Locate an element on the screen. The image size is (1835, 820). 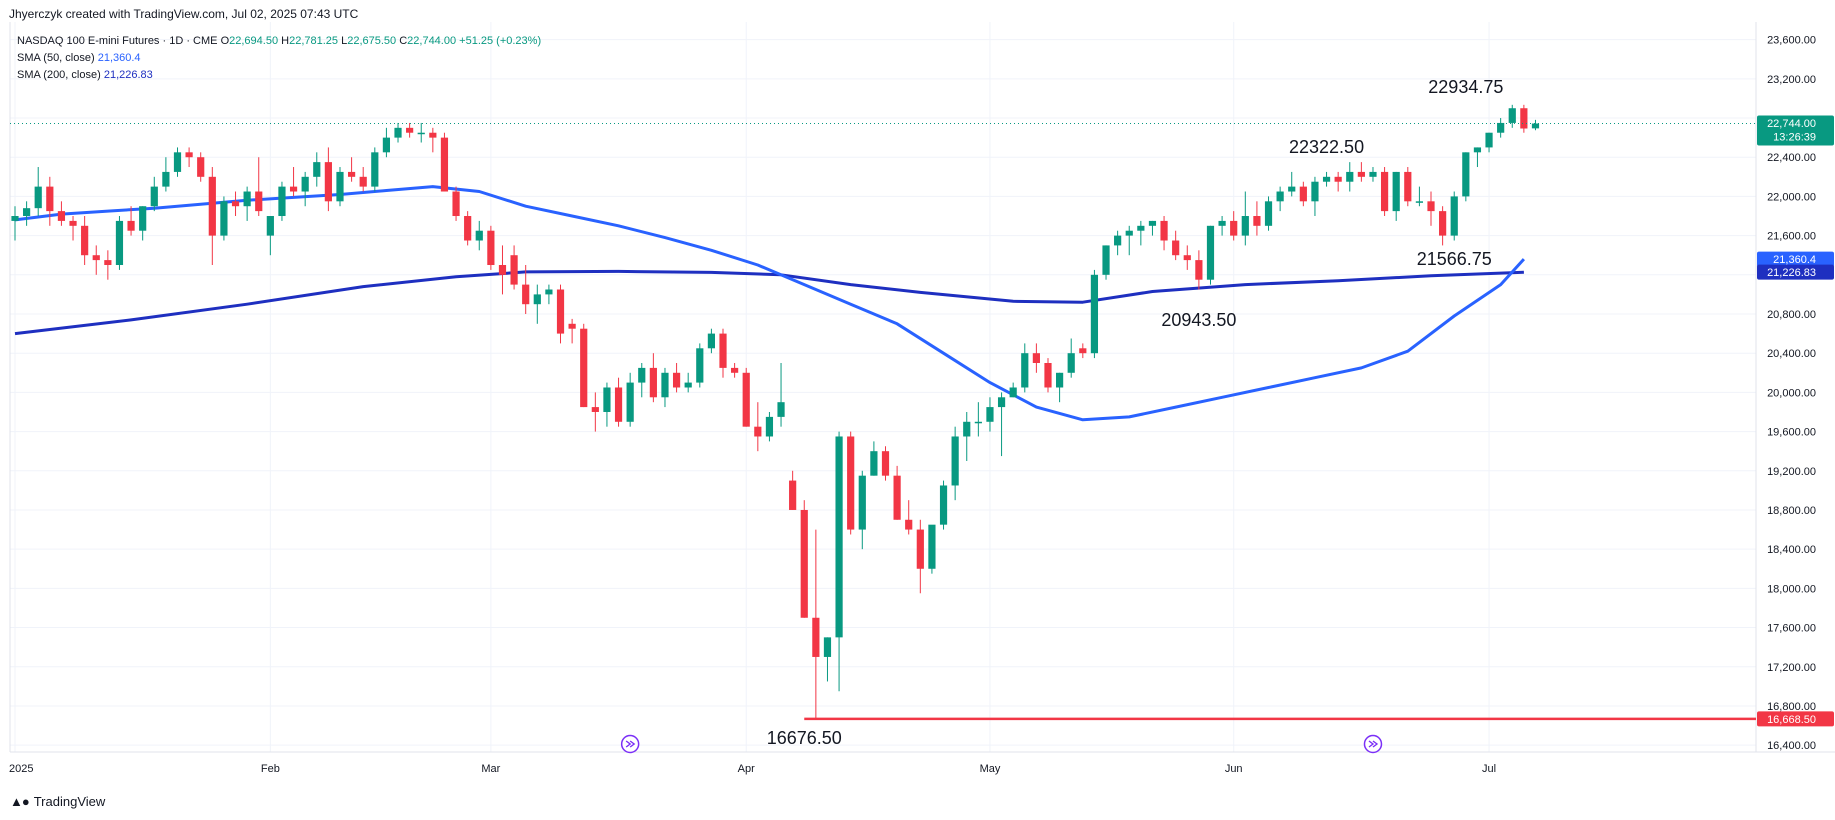
sma50-legend: SMA (50, close) 21,360.4 is located at coordinates (79, 58).